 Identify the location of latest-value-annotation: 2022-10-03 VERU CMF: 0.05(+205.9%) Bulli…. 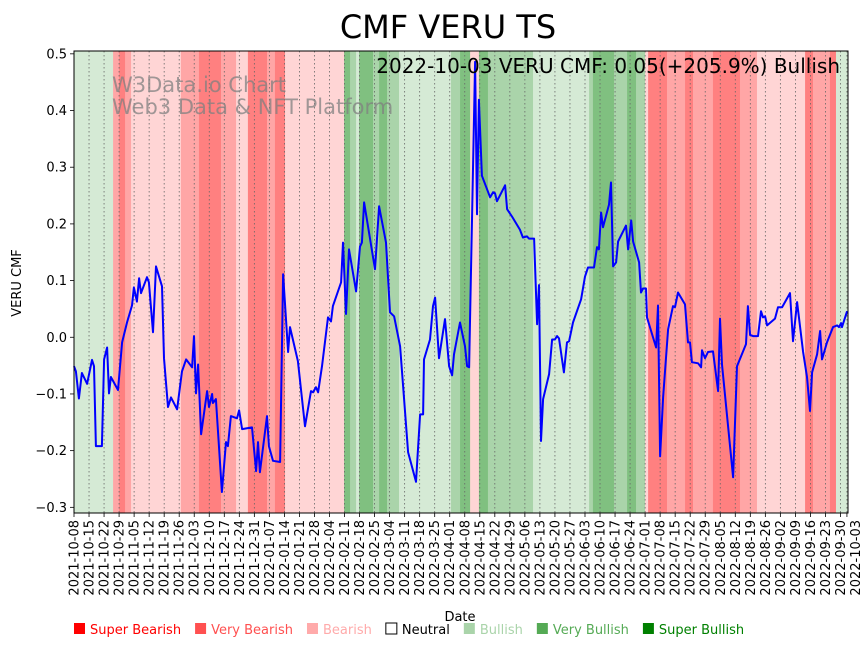
(608, 66).